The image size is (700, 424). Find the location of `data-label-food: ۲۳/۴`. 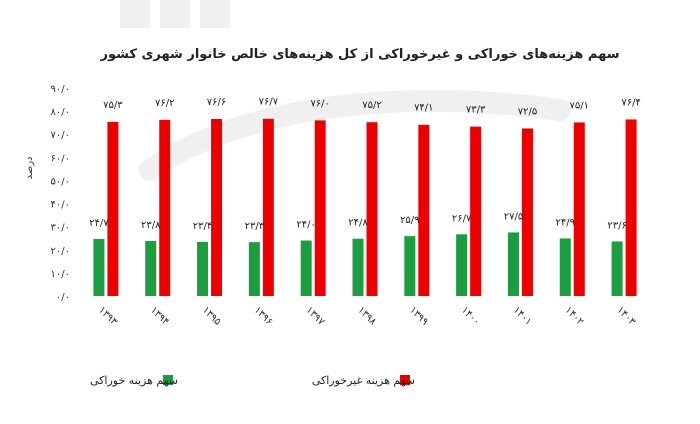

data-label-food: ۲۳/۴ is located at coordinates (202, 226).